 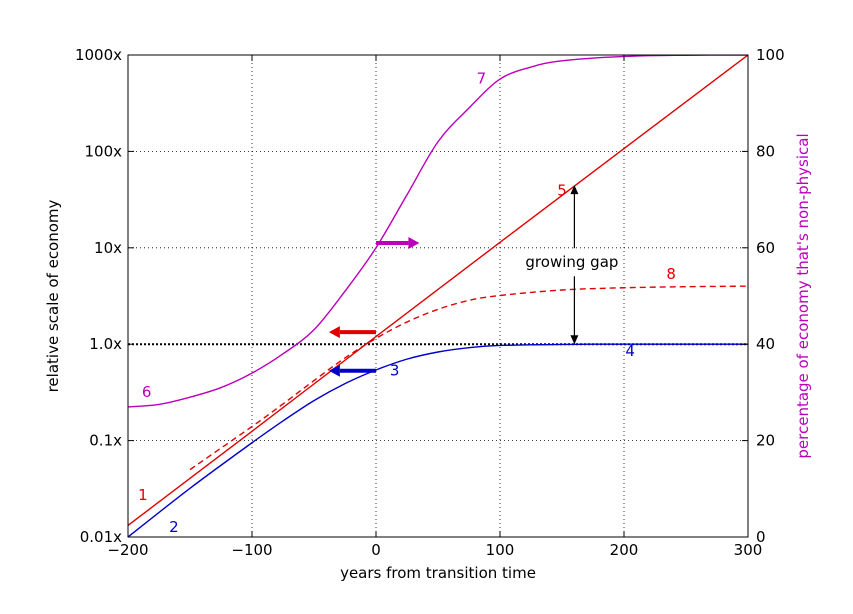 What do you see at coordinates (761, 537) in the screenshot?
I see `y-right-tick-label: 0` at bounding box center [761, 537].